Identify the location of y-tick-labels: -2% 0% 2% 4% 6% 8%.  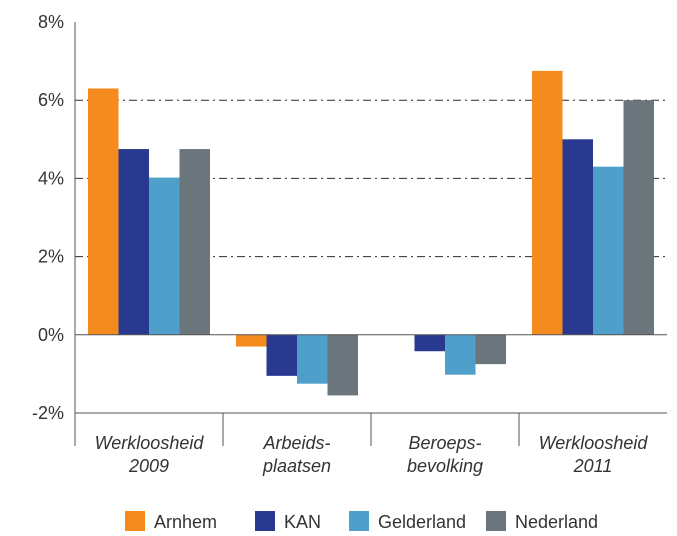
(48, 217).